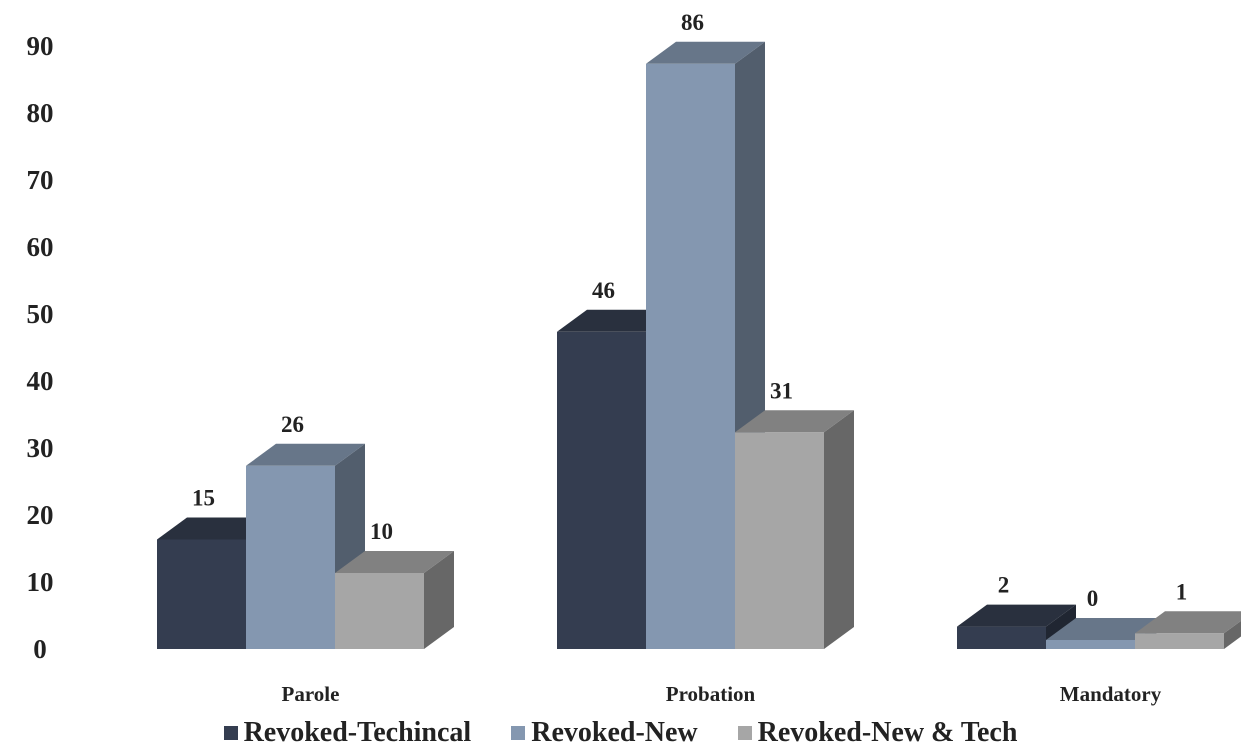 This screenshot has height=750, width=1241. I want to click on bar-front-probation-revoked-new, so click(690, 356).